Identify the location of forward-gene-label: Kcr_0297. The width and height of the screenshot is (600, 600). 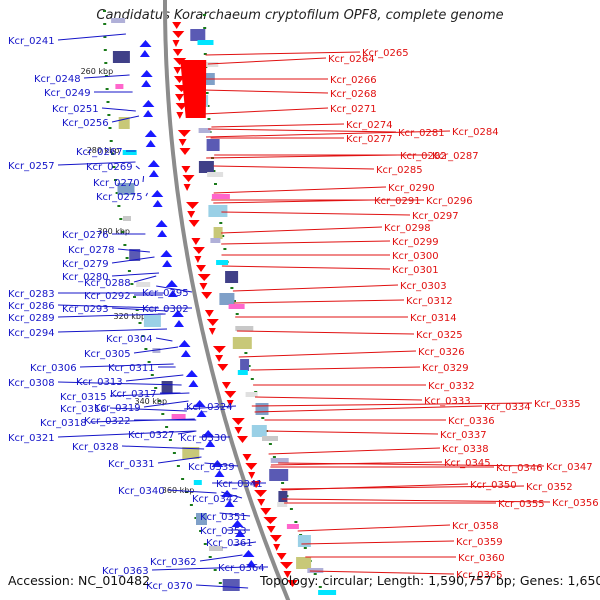
(435, 216).